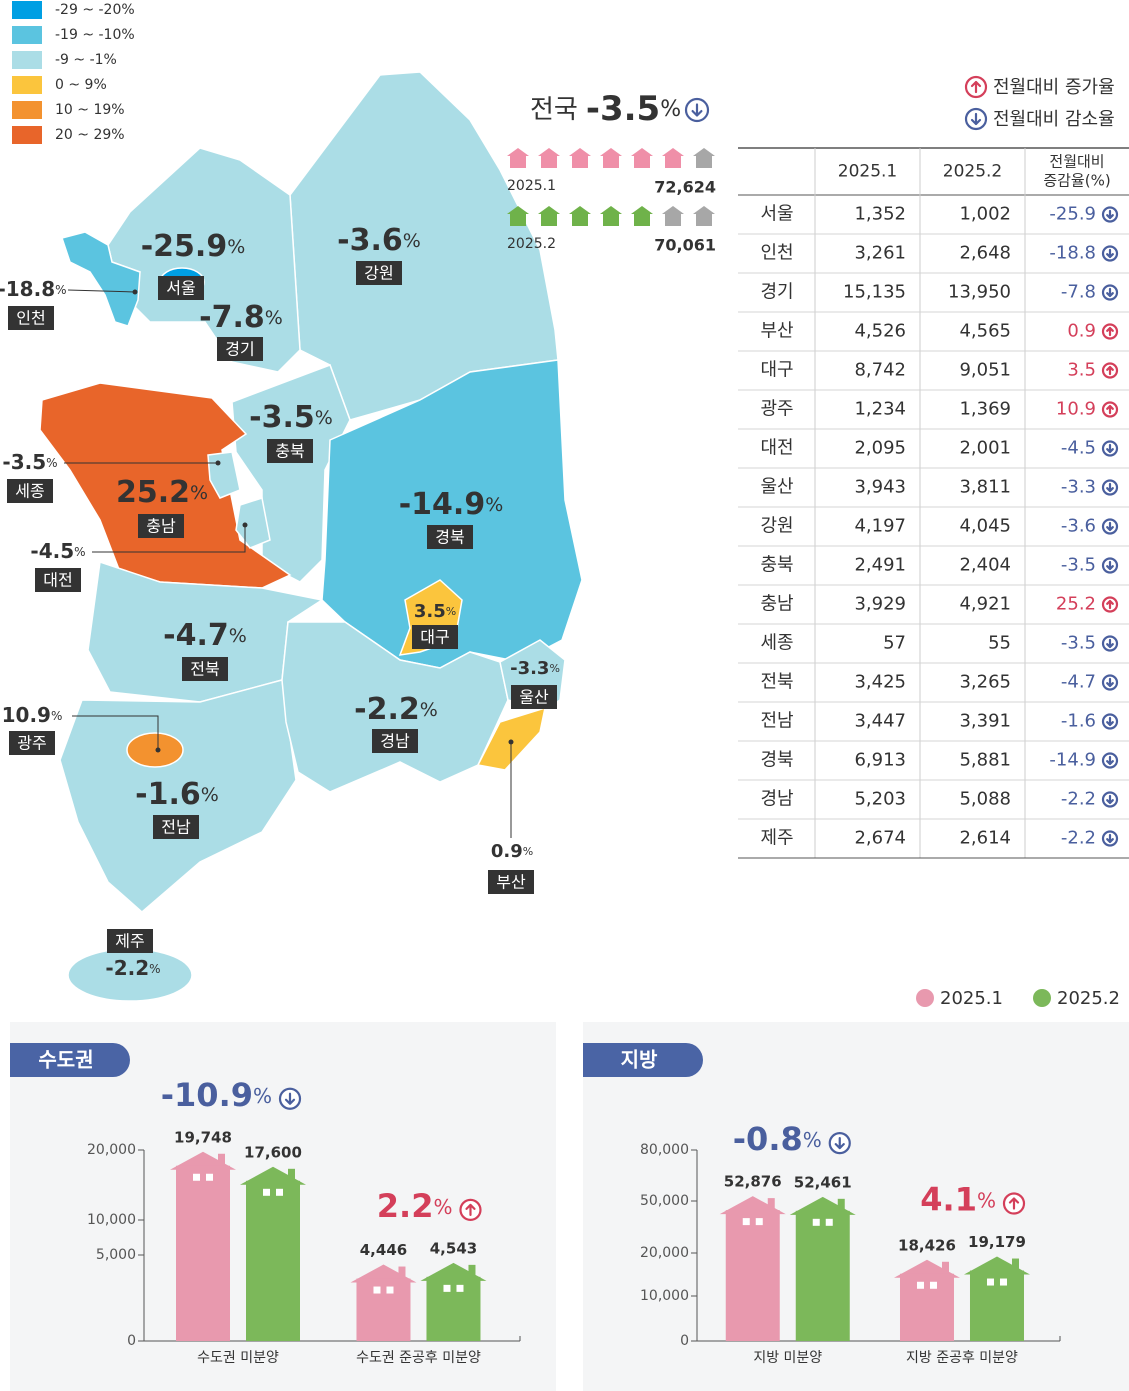  What do you see at coordinates (52, 551) in the screenshot?
I see `value-number: -4.5` at bounding box center [52, 551].